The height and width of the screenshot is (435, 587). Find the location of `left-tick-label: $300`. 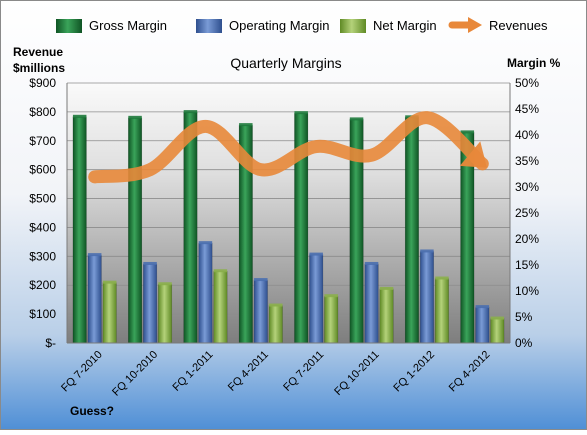

left-tick-label: $300 is located at coordinates (42, 256).